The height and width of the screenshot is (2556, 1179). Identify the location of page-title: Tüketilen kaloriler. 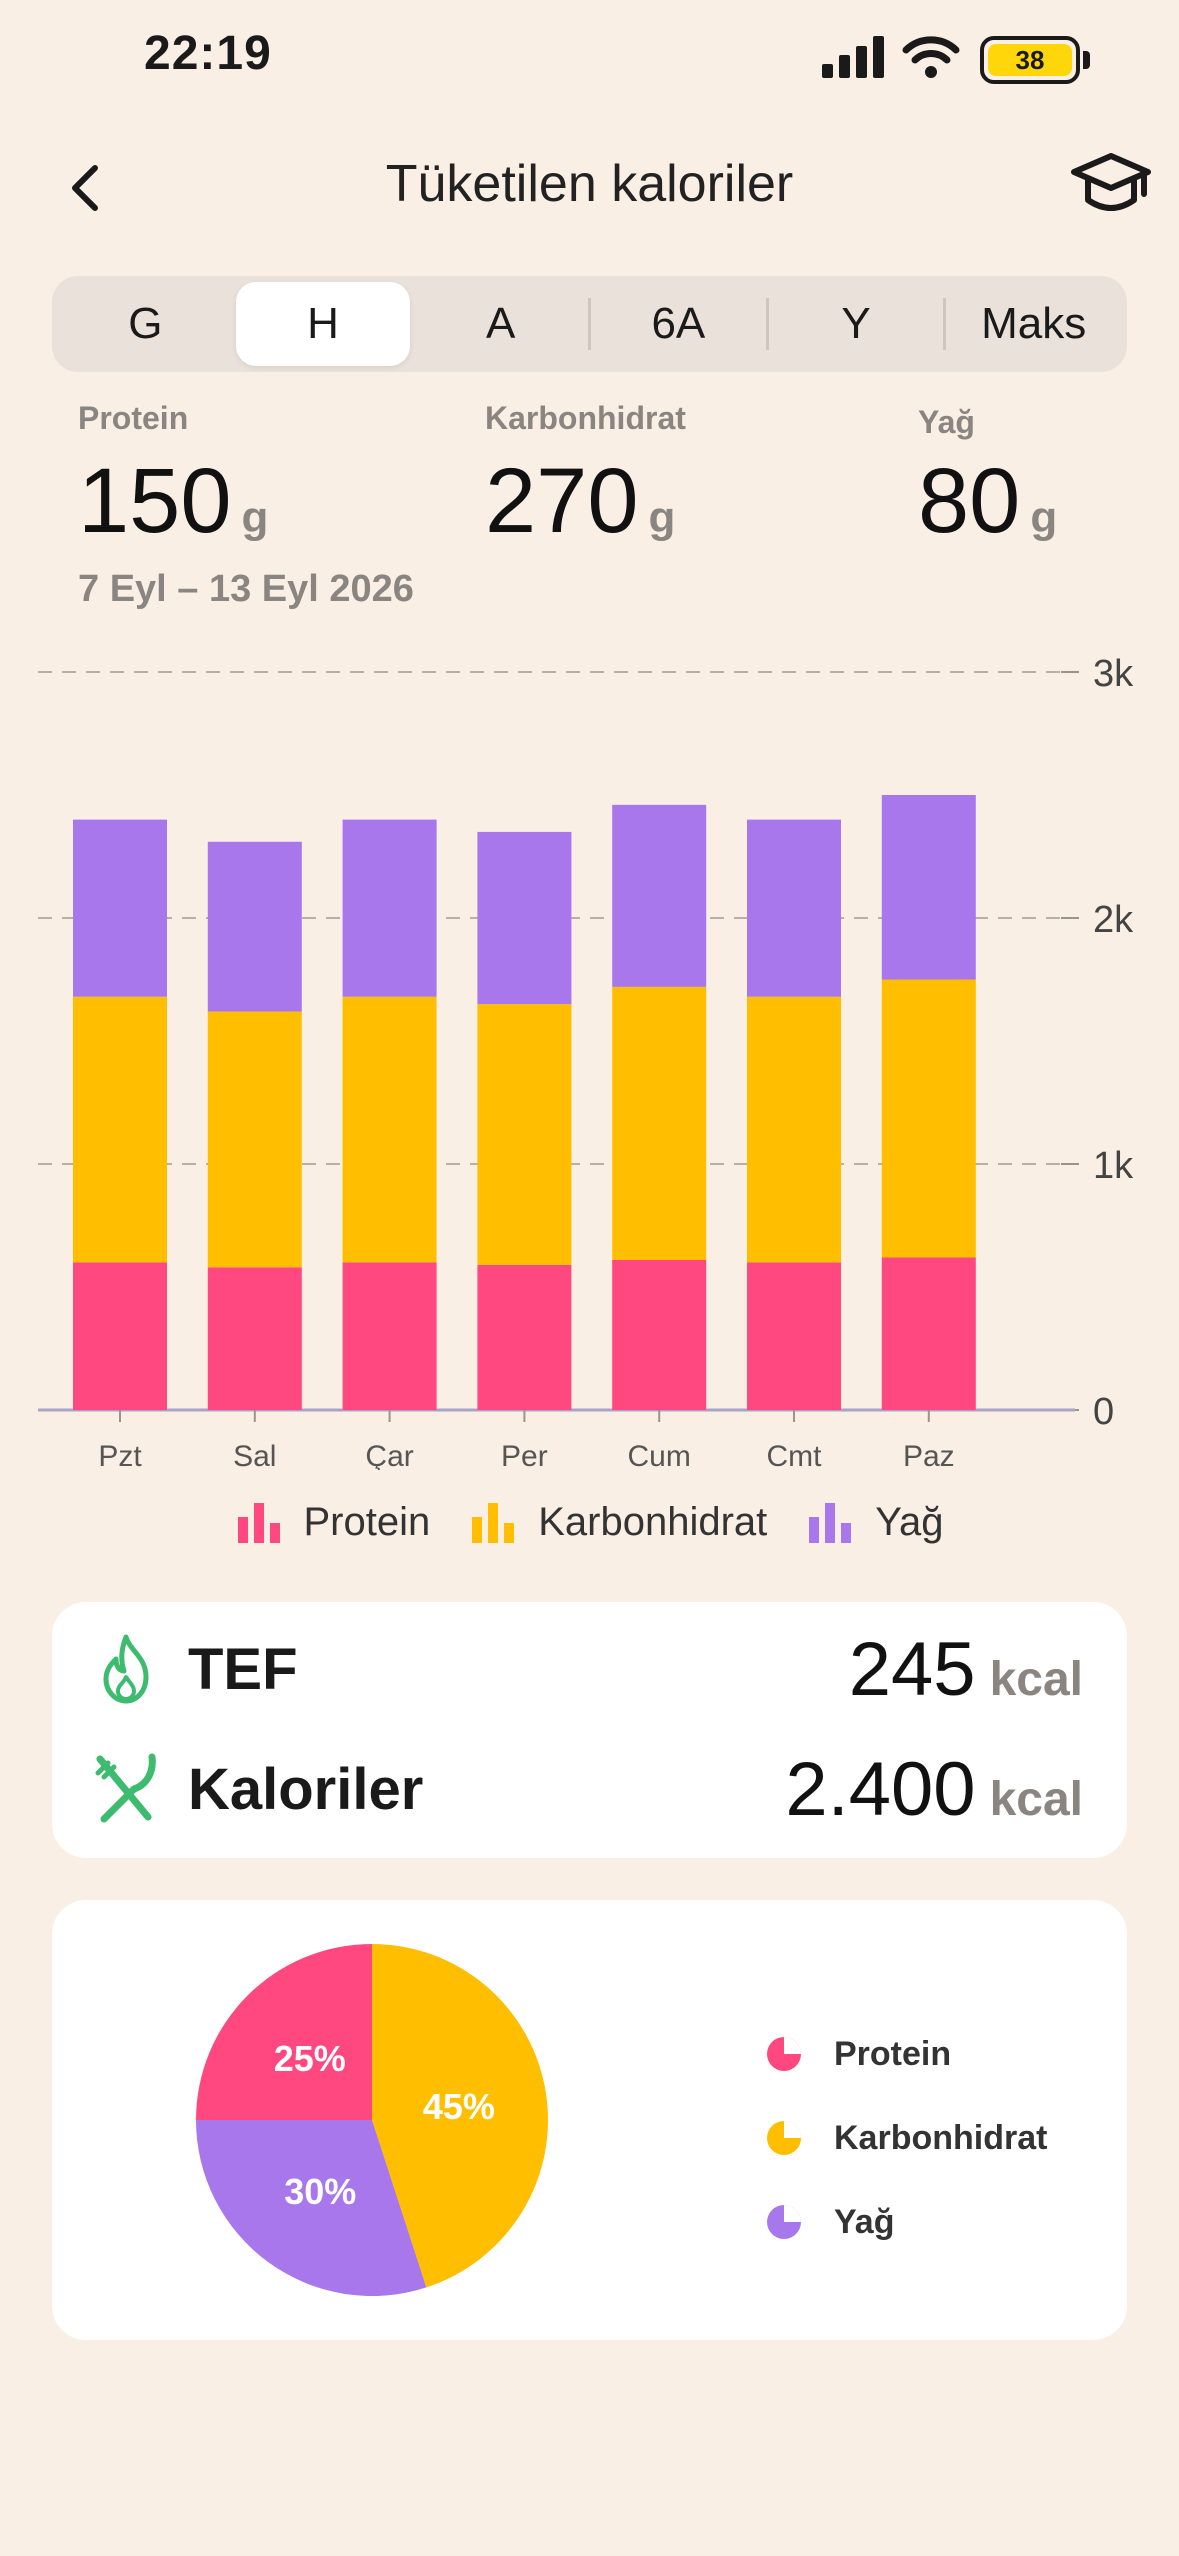
(589, 184).